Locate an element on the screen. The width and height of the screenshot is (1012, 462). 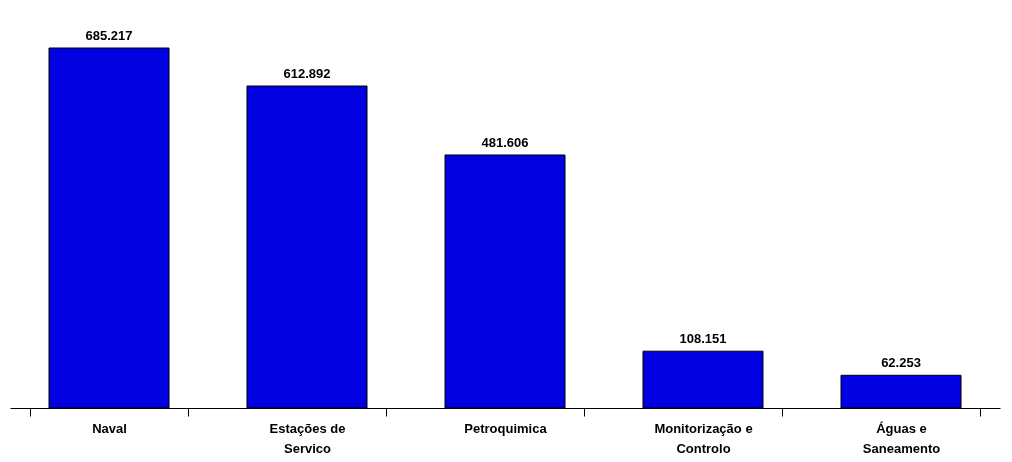
x-tick-label: Monitorização e Controlo is located at coordinates (703, 438).